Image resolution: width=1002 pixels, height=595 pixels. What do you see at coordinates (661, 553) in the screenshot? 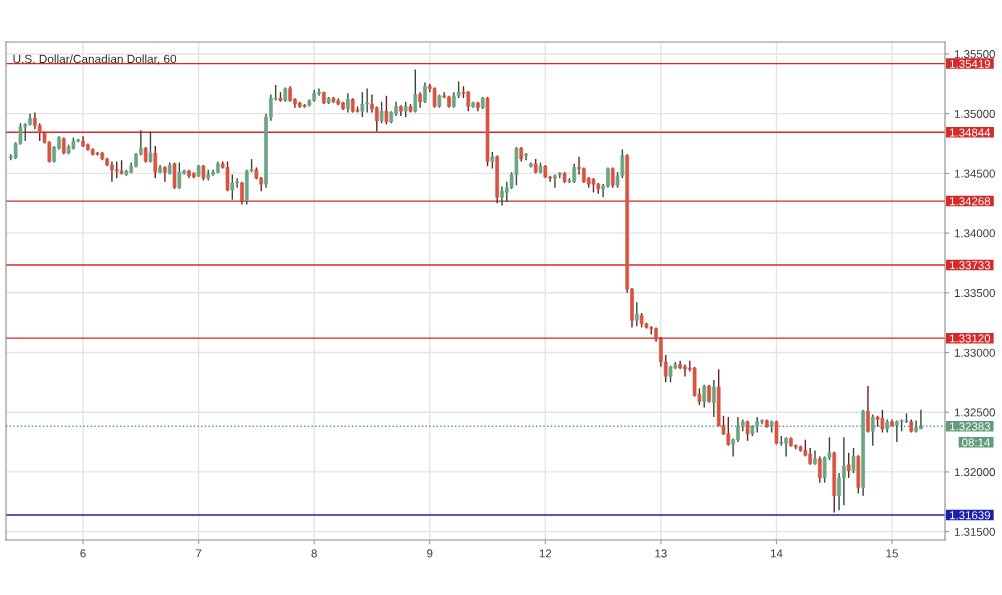
I see `x-tick-label: 13` at bounding box center [661, 553].